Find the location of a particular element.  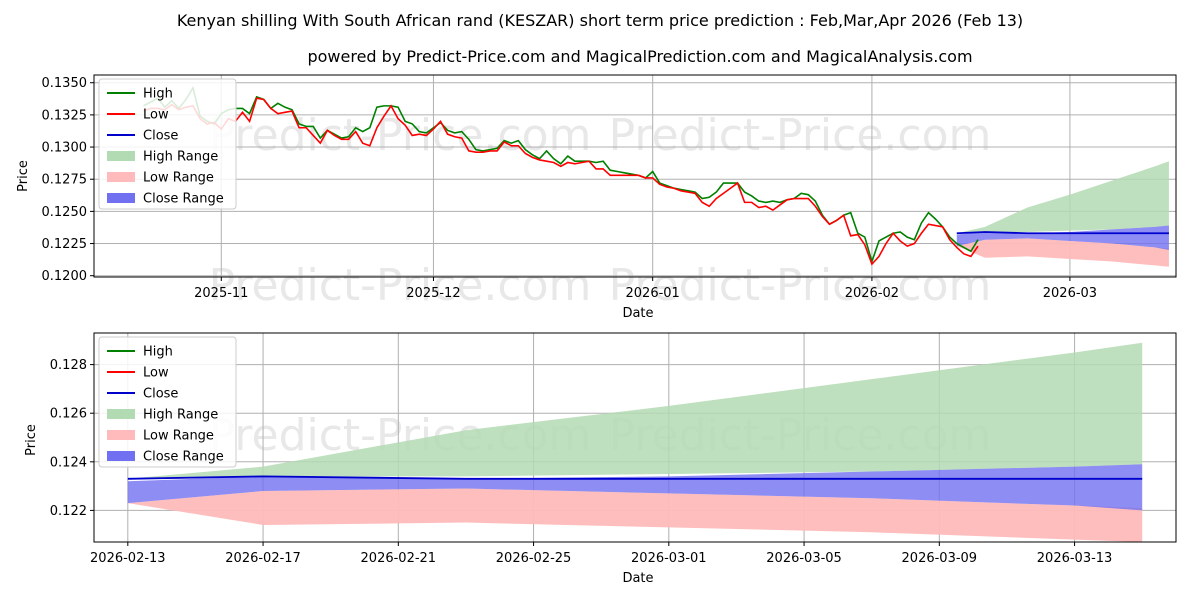

bottom-x-axis-title: Date is located at coordinates (637, 578).